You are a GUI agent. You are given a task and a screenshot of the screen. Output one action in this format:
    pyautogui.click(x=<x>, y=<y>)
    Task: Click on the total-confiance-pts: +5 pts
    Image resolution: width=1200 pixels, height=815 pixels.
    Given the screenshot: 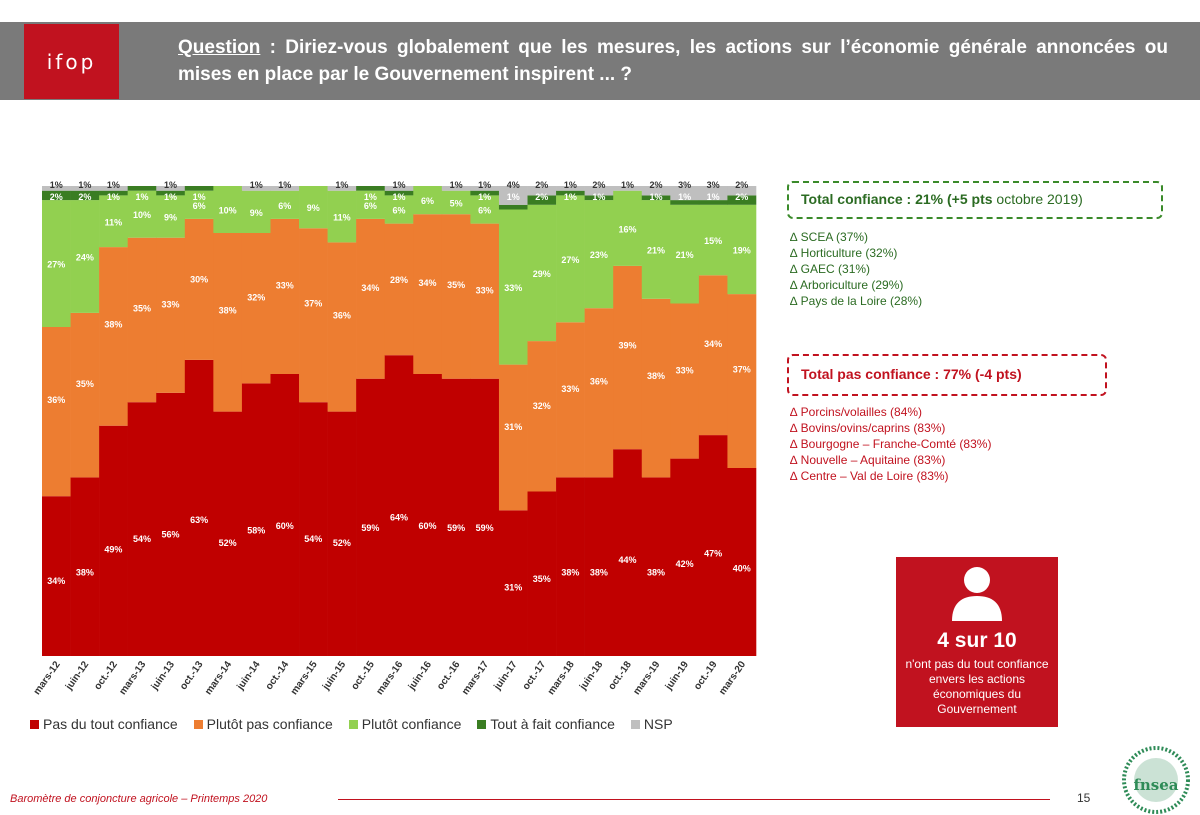 What is the action you would take?
    pyautogui.click(x=972, y=199)
    